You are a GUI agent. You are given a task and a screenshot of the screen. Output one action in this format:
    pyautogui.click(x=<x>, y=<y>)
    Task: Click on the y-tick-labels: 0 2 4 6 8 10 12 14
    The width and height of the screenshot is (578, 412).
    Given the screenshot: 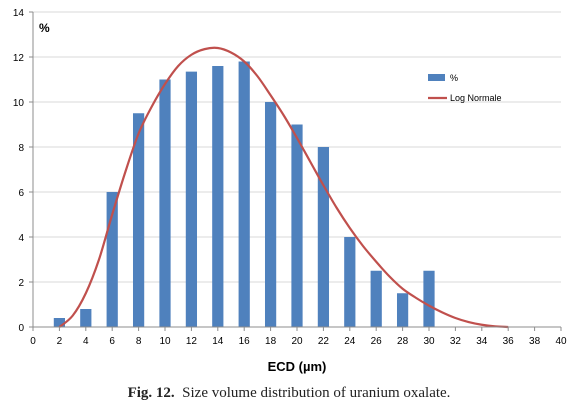 What is the action you would take?
    pyautogui.click(x=19, y=171)
    